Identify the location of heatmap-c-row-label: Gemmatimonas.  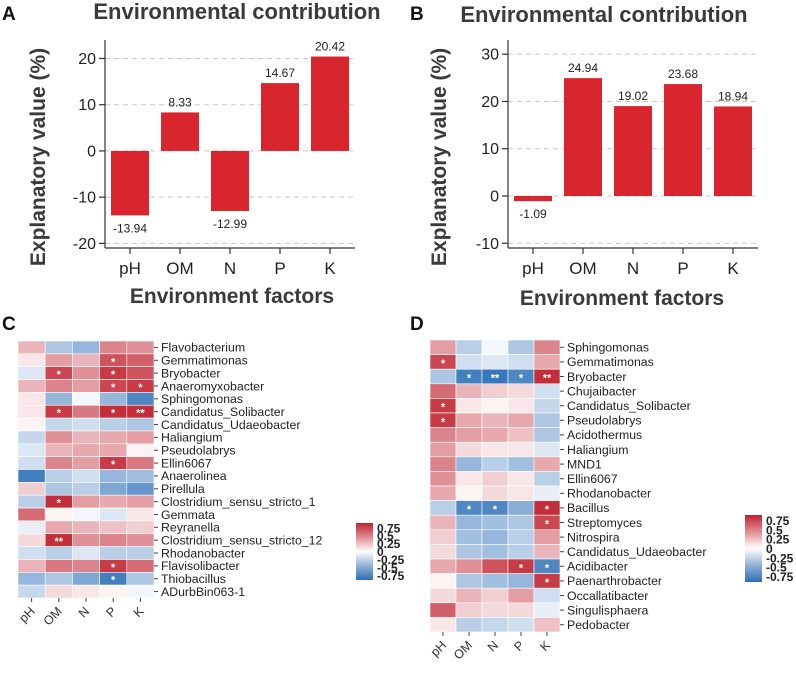
(204, 361).